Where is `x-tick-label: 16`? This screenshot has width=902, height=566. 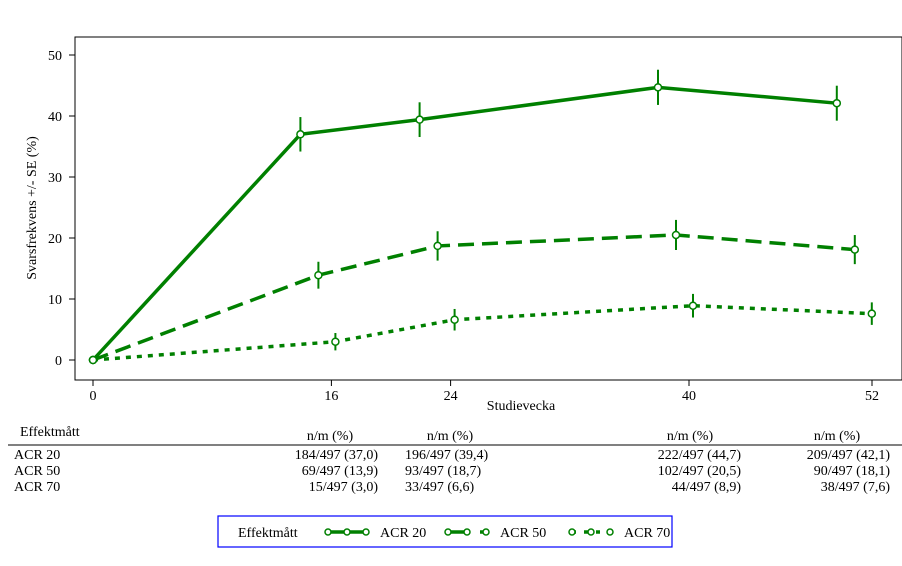 x-tick-label: 16 is located at coordinates (331, 396).